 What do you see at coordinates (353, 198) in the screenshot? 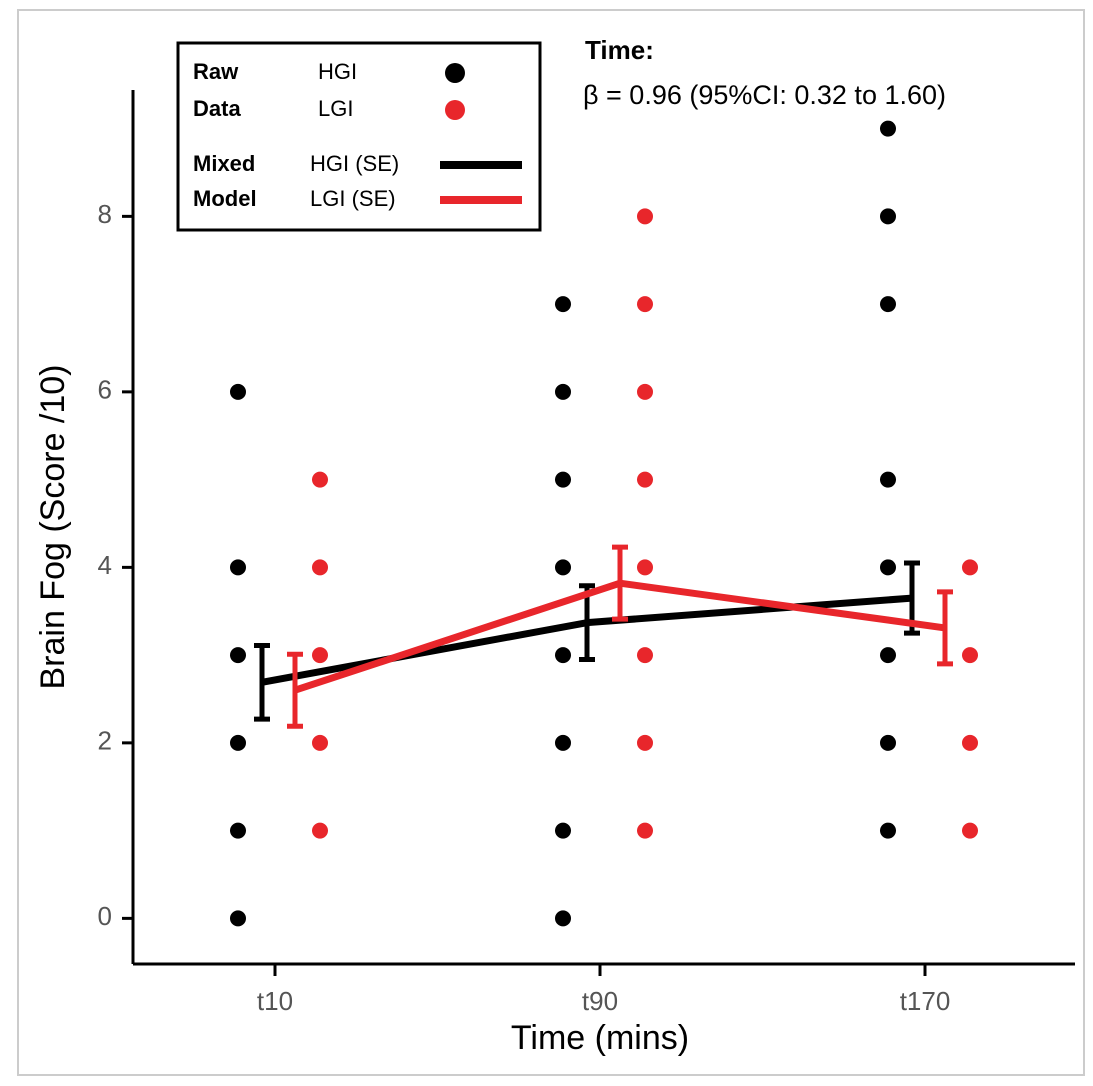
I see `legend-label: LGI (SE)` at bounding box center [353, 198].